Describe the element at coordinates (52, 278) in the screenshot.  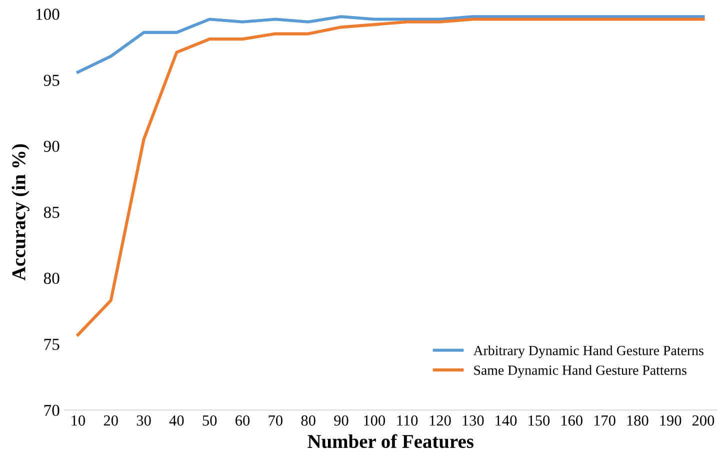
I see `y-tick-label: 80` at that location.